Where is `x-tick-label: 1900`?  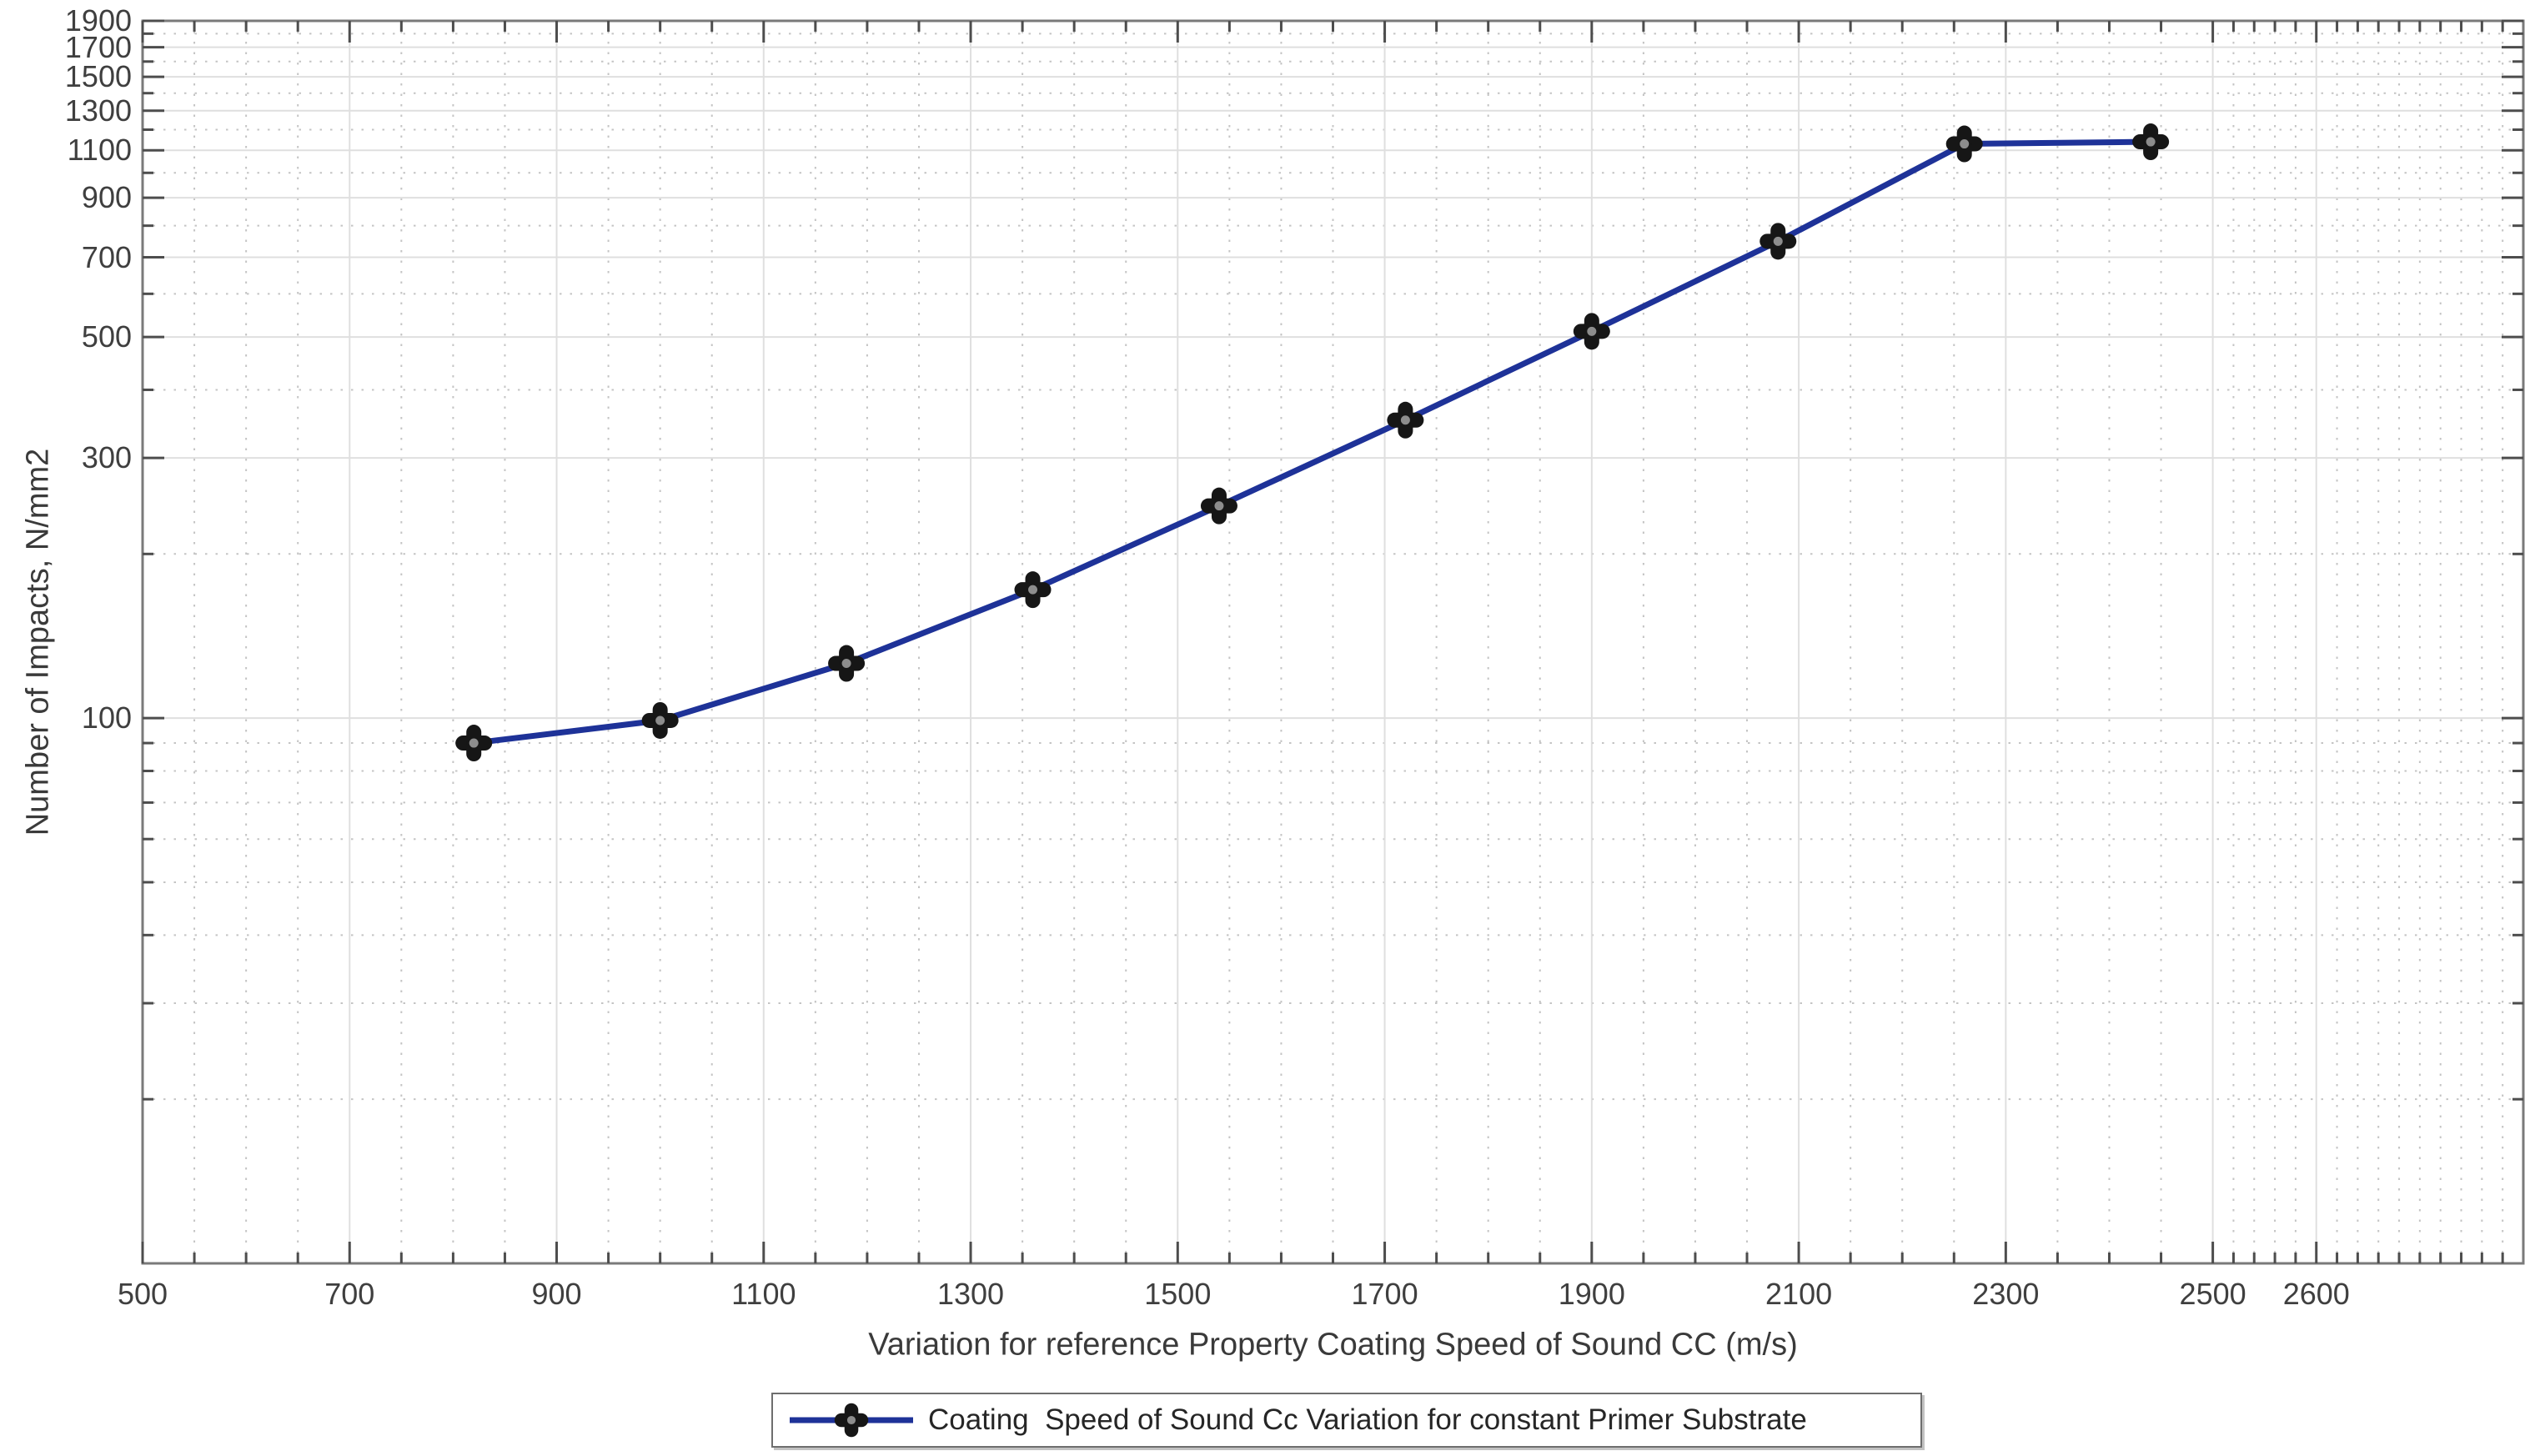 x-tick-label: 1900 is located at coordinates (1591, 1294).